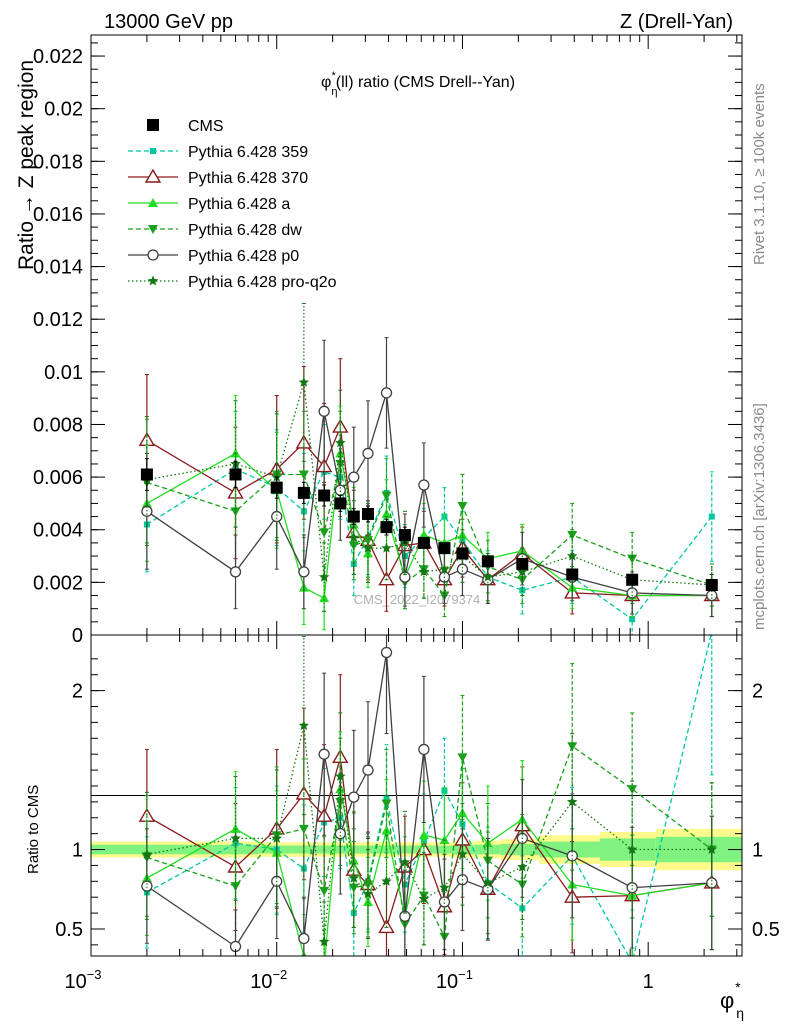 The image size is (786, 1024). Describe the element at coordinates (759, 516) in the screenshot. I see `mcplots-label: mcplots.cern.ch [arXiv:1306.3436]` at that location.